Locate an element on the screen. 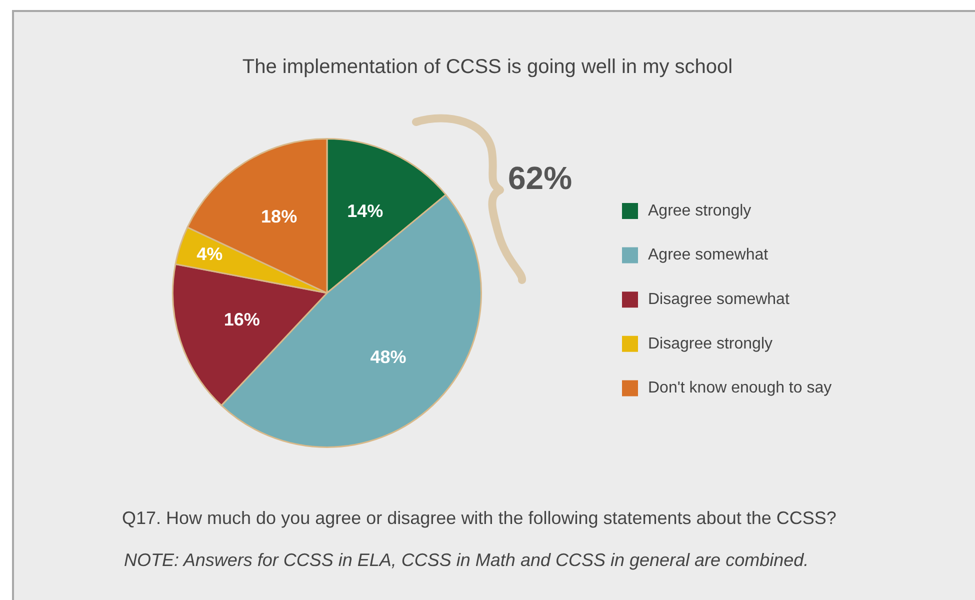 The image size is (975, 600). data-label: 14% is located at coordinates (365, 211).